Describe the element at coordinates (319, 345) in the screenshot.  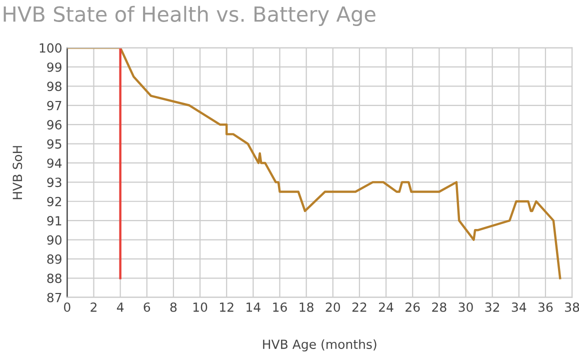
I see `x-axis-title: HVB Age (months)` at that location.